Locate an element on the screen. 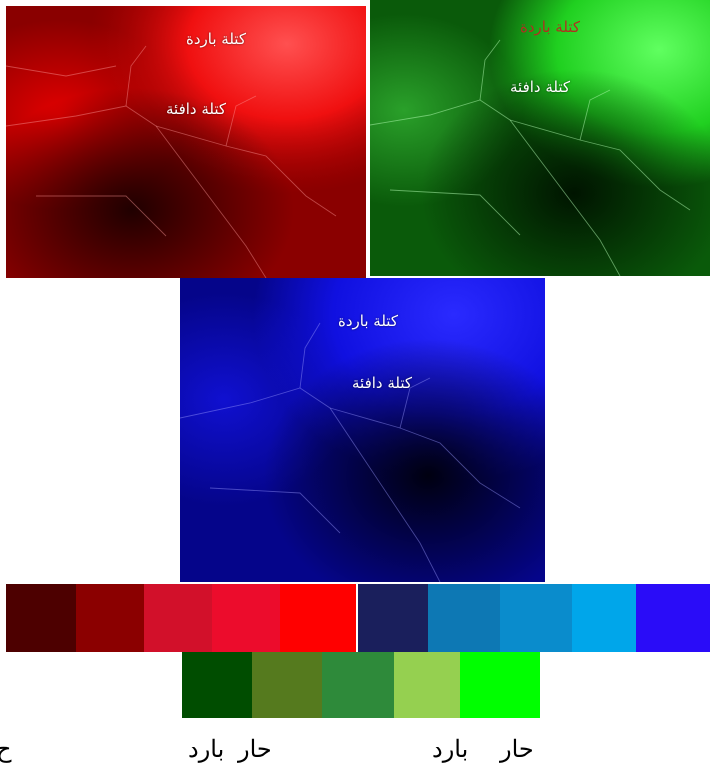 Image resolution: width=710 pixels, height=766 pixels. legend-hot-red-partial: ح is located at coordinates (6, 749).